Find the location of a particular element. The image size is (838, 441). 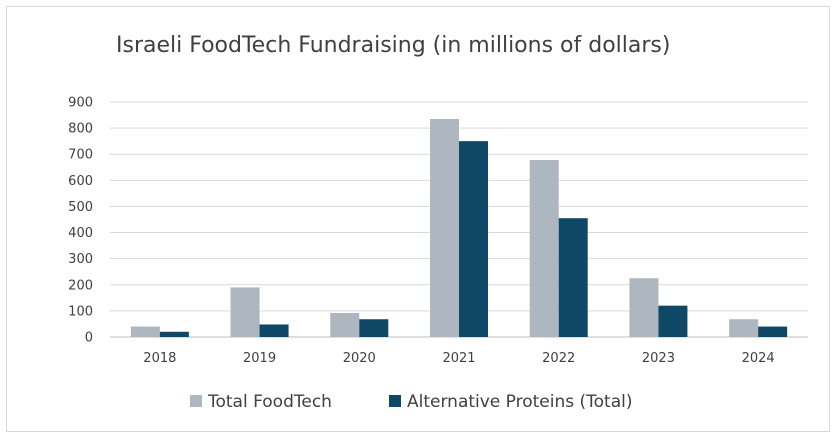

y-tick-label: 300 is located at coordinates (80, 259).